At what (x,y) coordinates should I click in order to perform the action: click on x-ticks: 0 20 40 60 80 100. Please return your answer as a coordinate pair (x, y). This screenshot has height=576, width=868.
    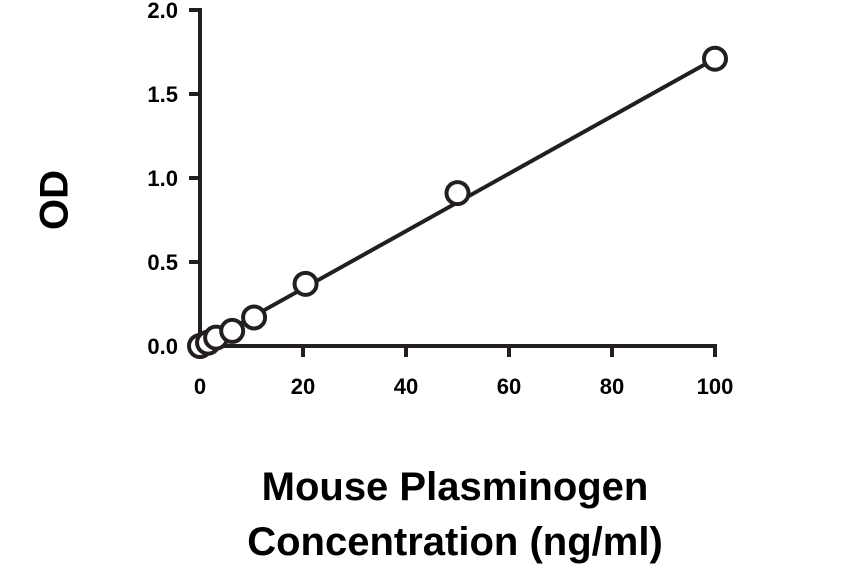
    Looking at the image, I should click on (463, 372).